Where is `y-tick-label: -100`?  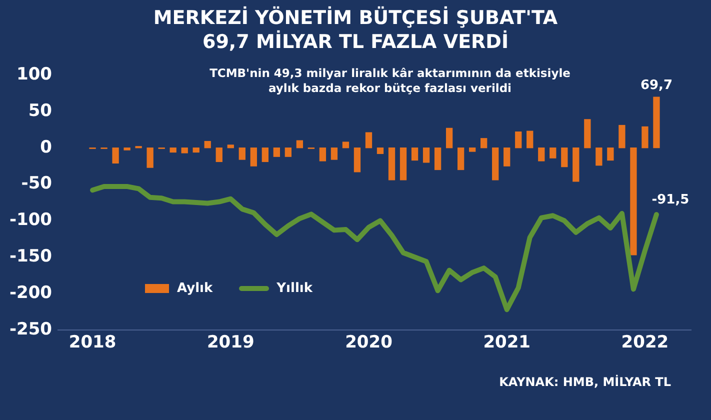
y-tick-label: -100 is located at coordinates (30, 220).